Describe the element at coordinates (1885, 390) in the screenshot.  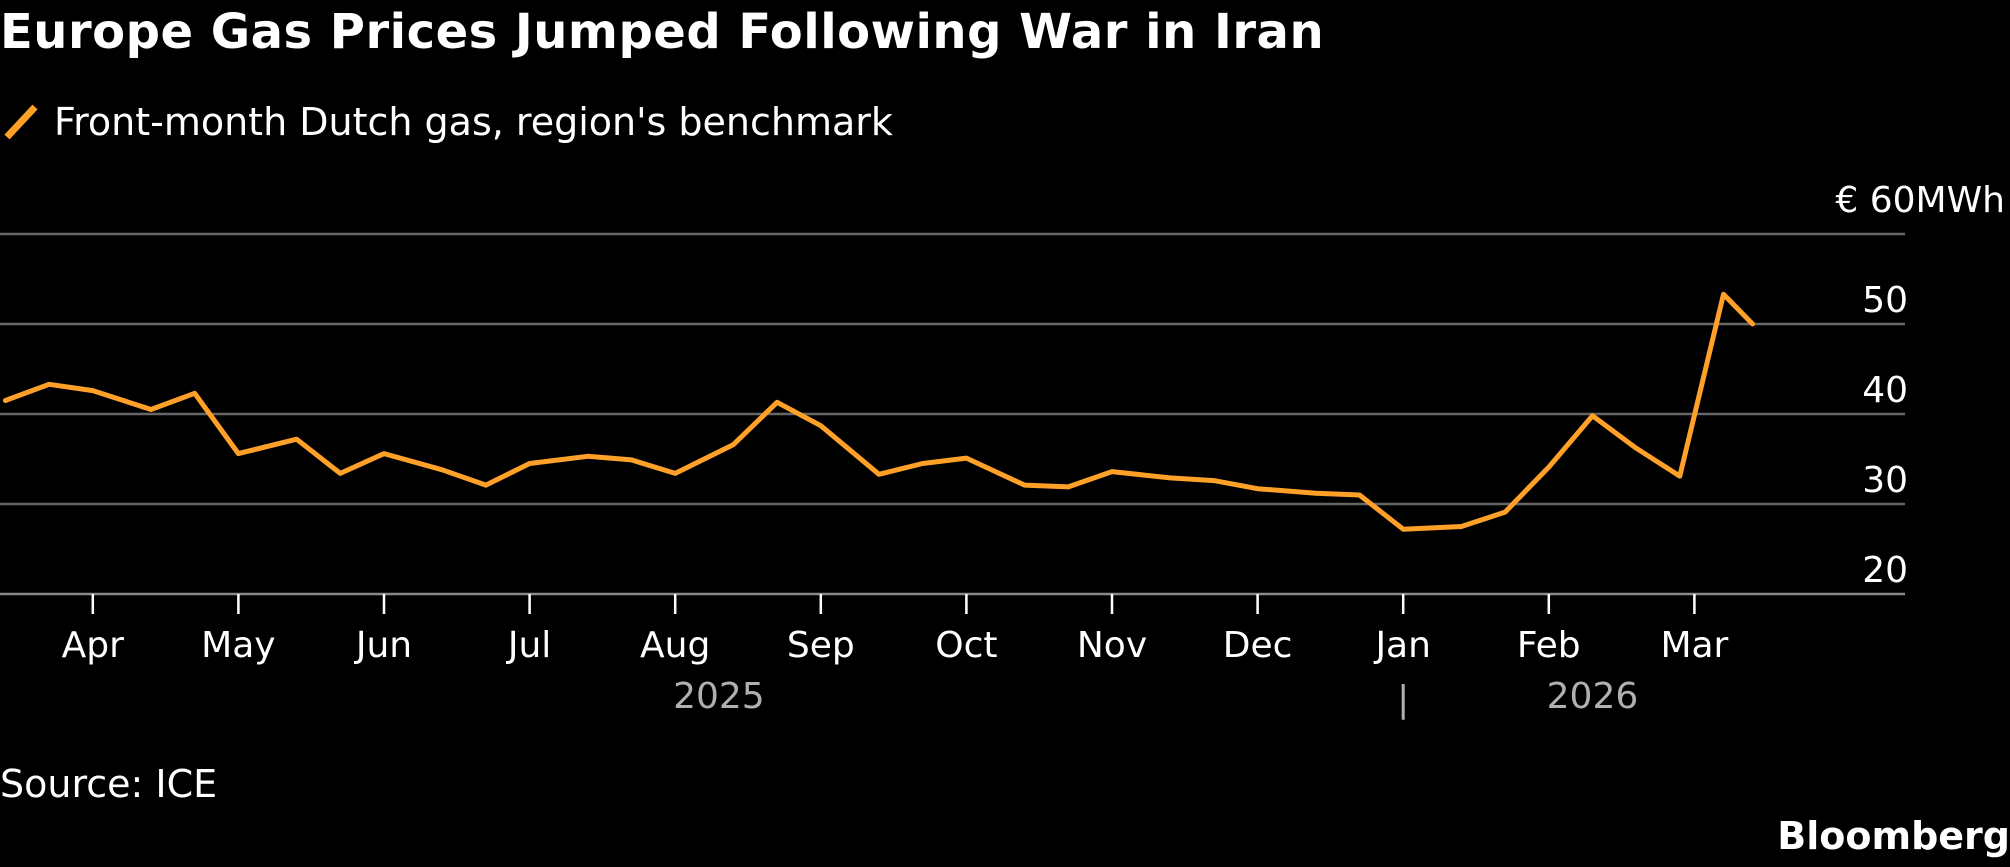
I see `y-tick-label: 40` at that location.